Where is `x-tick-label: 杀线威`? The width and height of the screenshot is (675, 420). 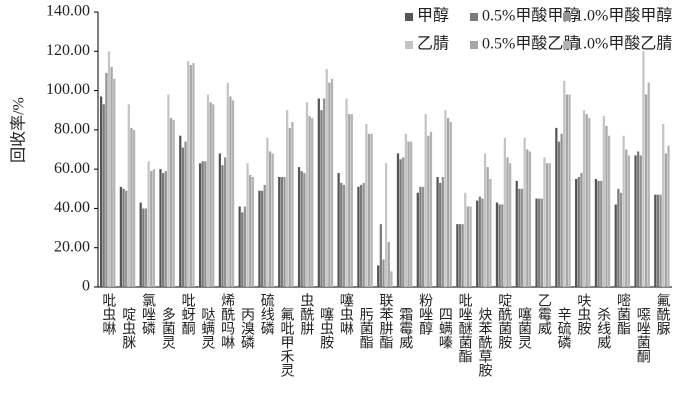
x-tick-label: 杀线威 is located at coordinates (603, 328).